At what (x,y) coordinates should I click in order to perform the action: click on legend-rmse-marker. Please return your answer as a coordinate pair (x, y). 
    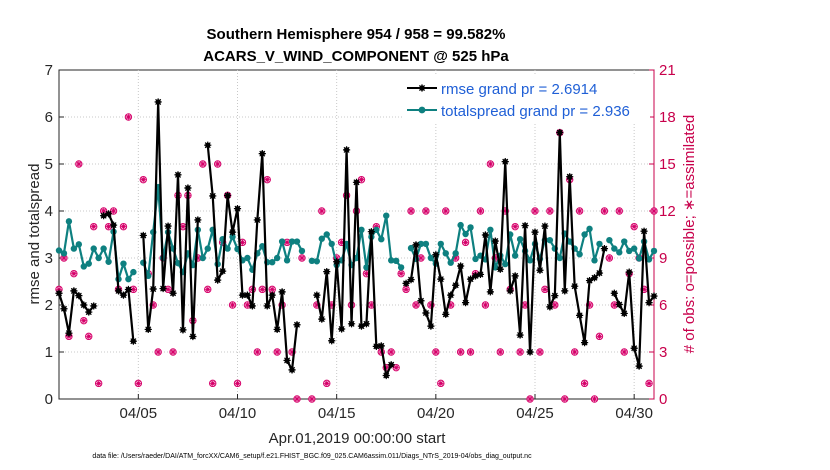
    Looking at the image, I should click on (422, 88).